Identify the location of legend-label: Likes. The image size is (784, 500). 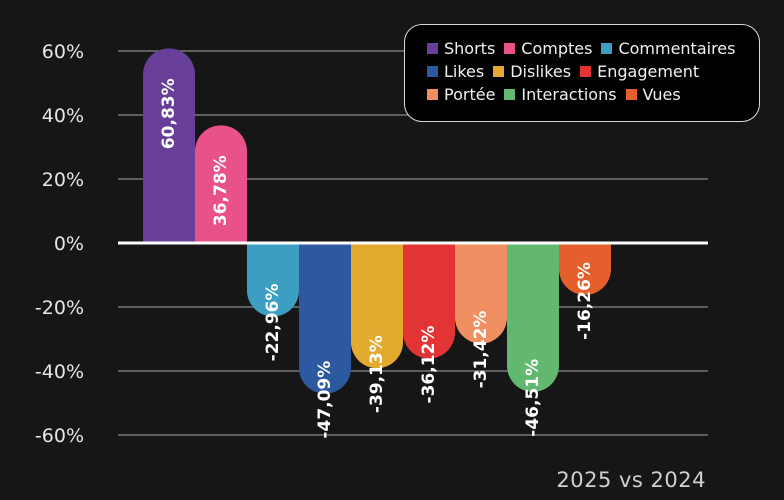
(464, 71).